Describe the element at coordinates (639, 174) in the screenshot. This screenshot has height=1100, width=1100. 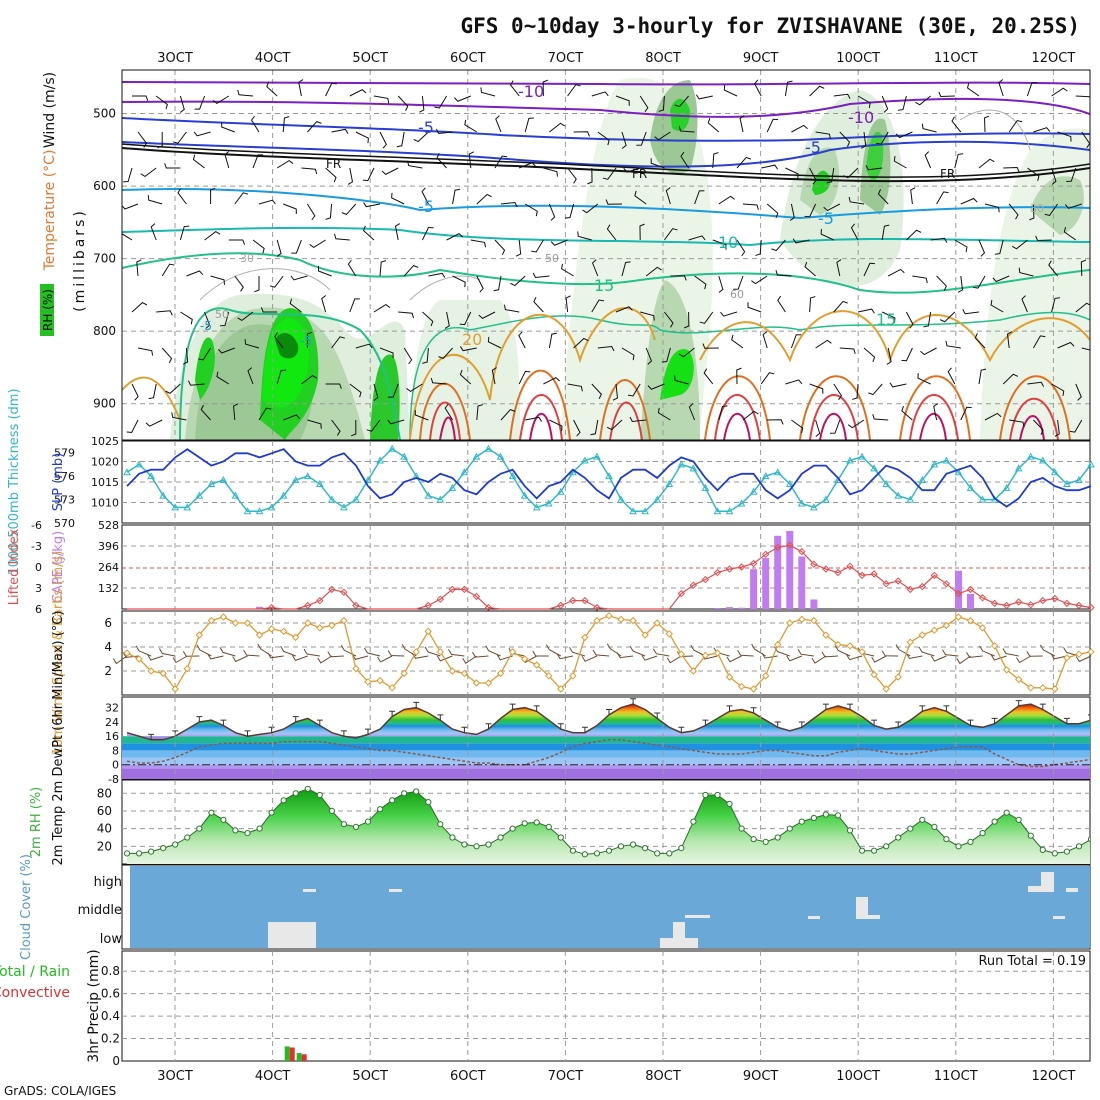
I see `contour-label: FR` at that location.